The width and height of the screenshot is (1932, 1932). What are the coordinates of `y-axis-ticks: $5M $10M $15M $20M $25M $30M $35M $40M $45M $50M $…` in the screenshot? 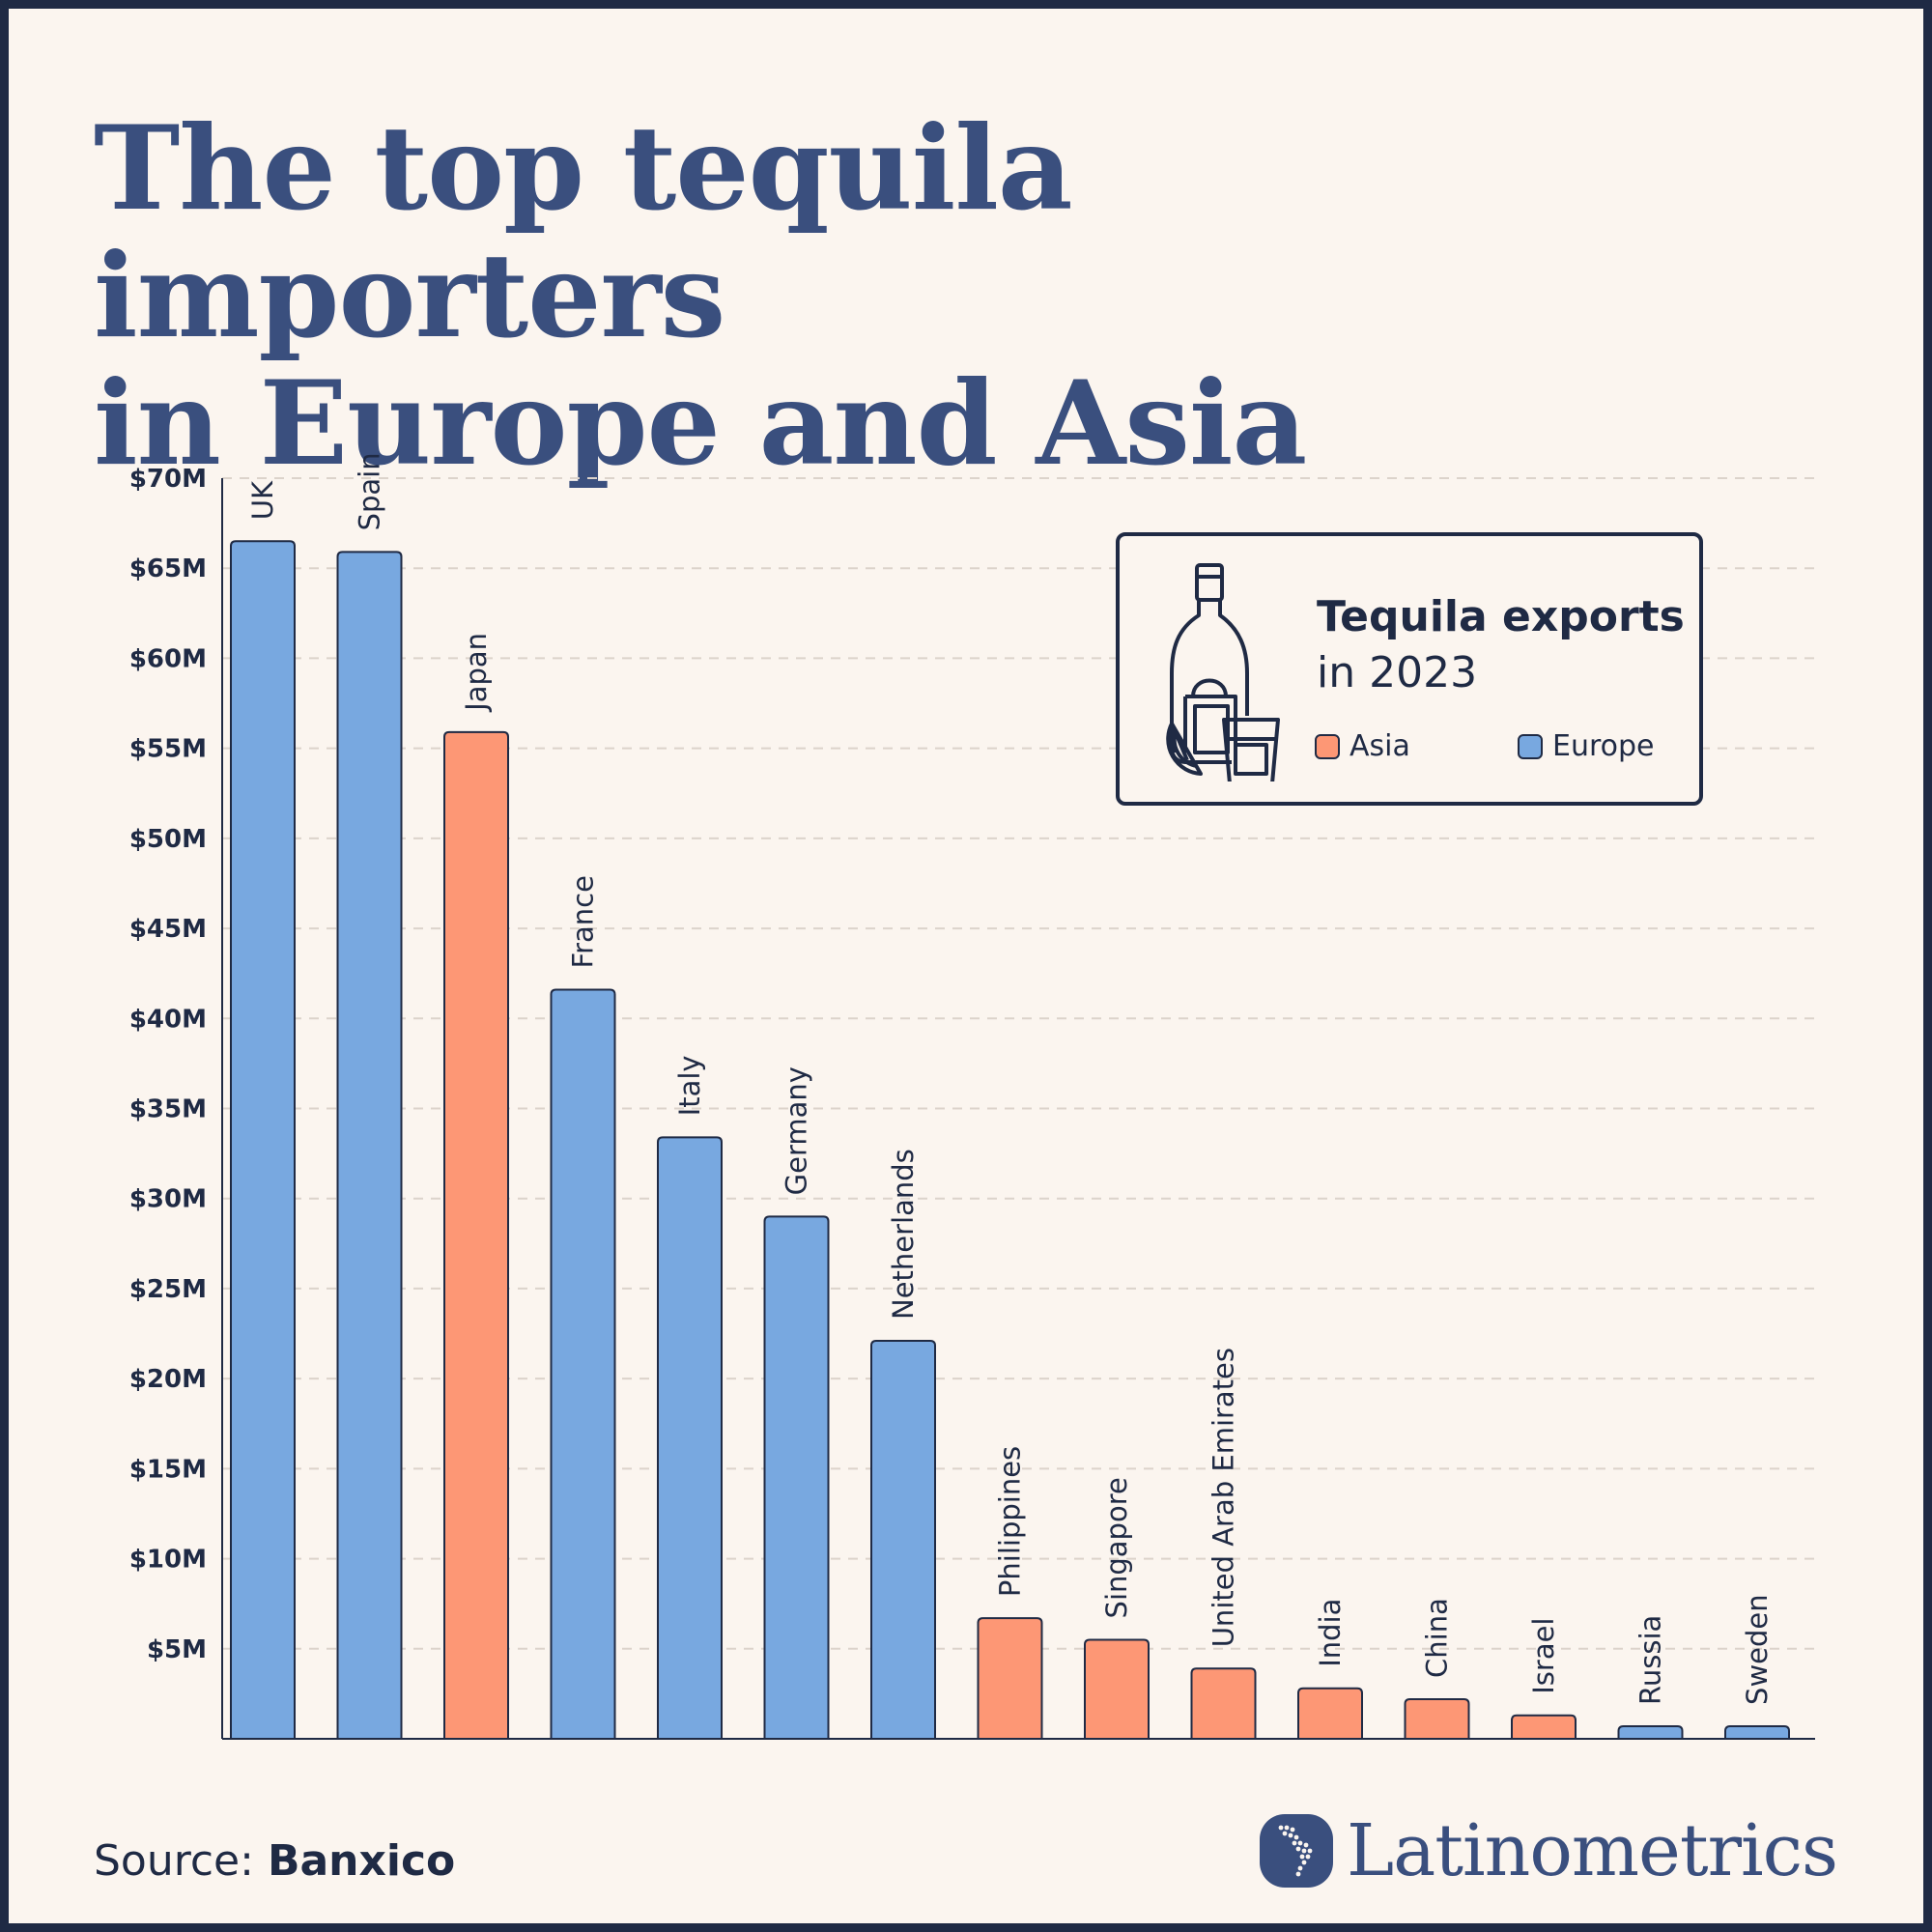 It's located at (168, 1064).